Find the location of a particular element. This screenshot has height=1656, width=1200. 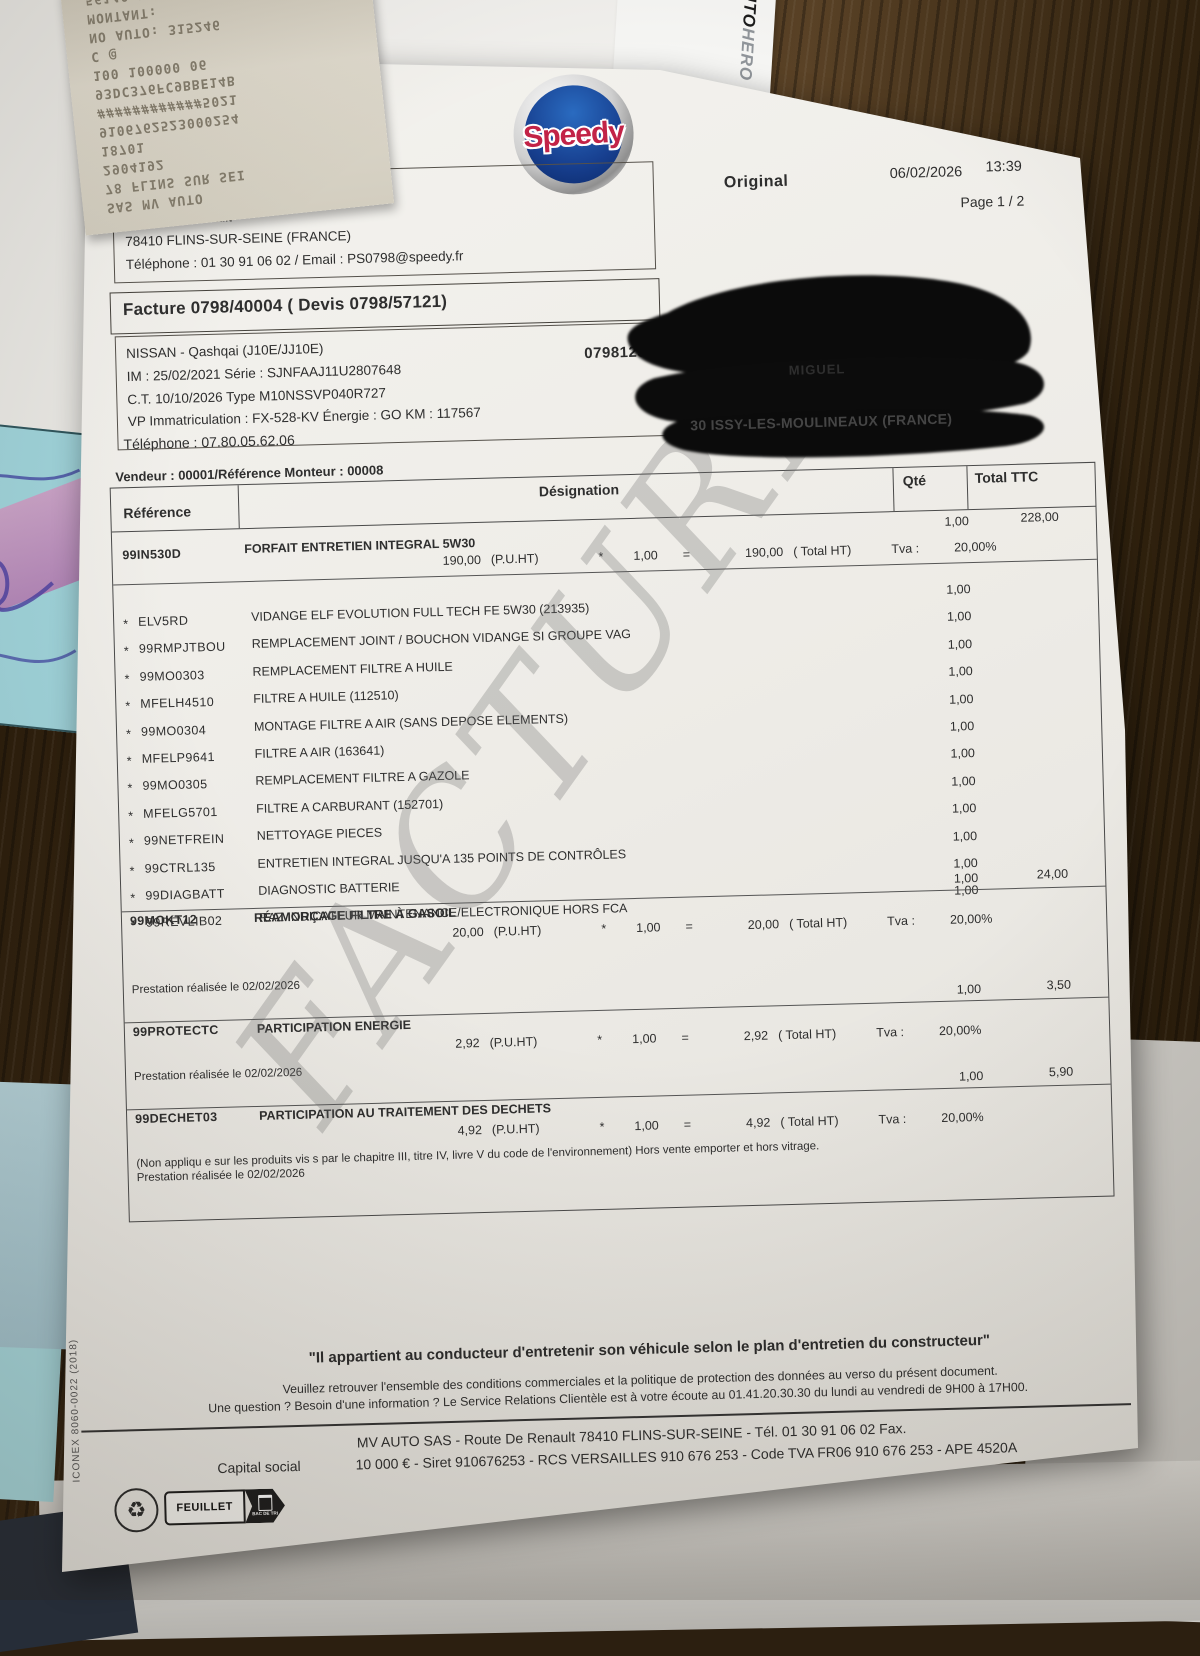

teal-paper-with-scribbles is located at coordinates (54, 577).